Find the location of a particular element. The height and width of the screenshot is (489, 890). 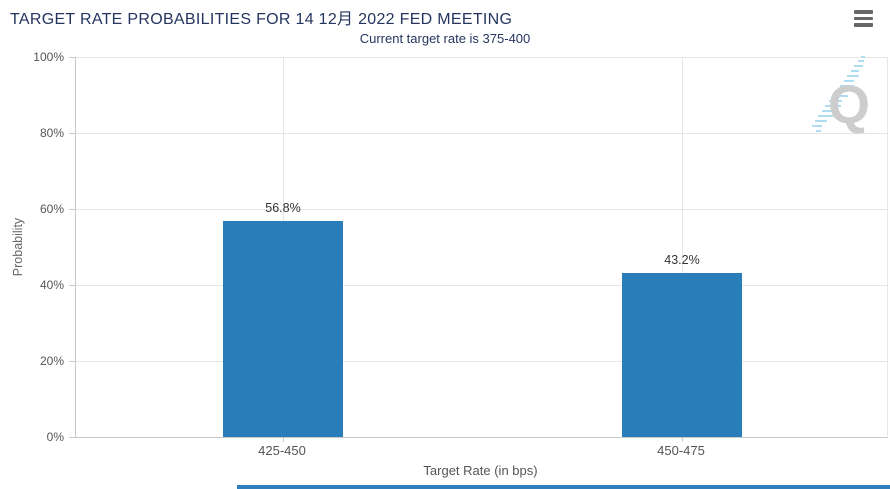

x-category-label: 450-475 is located at coordinates (681, 450).